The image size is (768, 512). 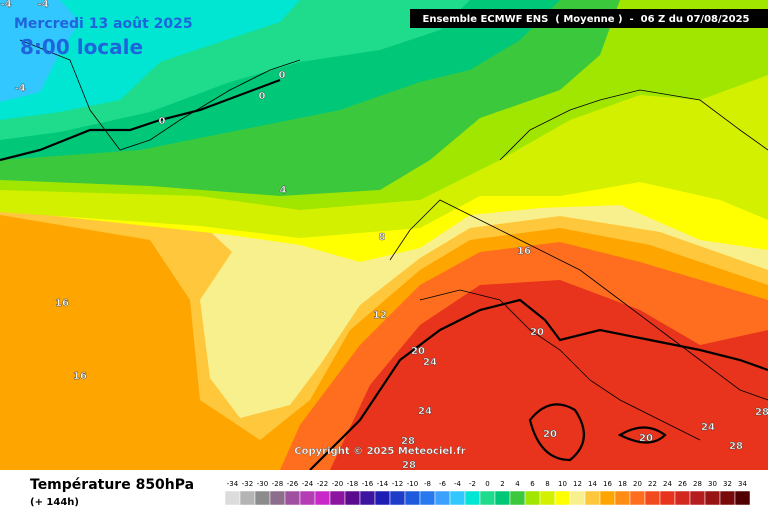 I want to click on contour-label: 8, so click(x=382, y=237).